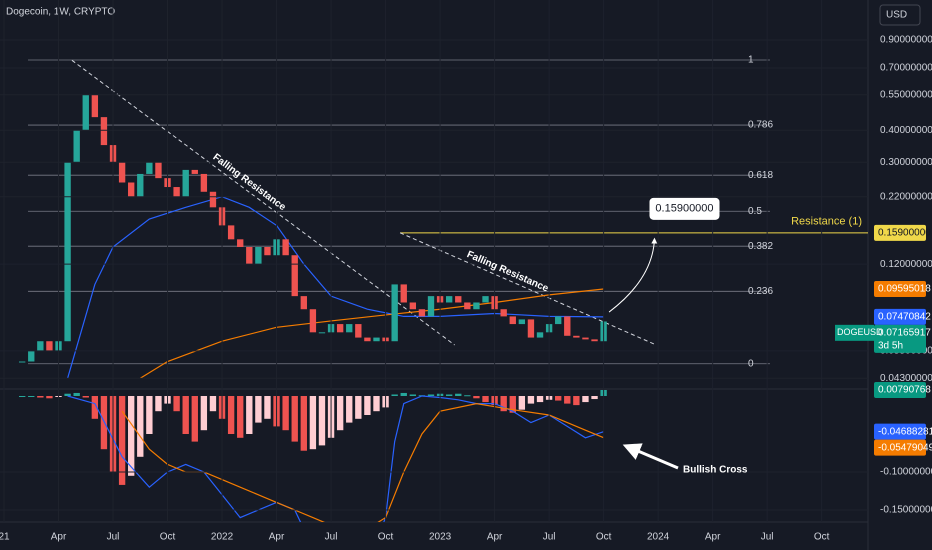  Describe the element at coordinates (440, 537) in the screenshot. I see `x-tick-label: 2023` at that location.